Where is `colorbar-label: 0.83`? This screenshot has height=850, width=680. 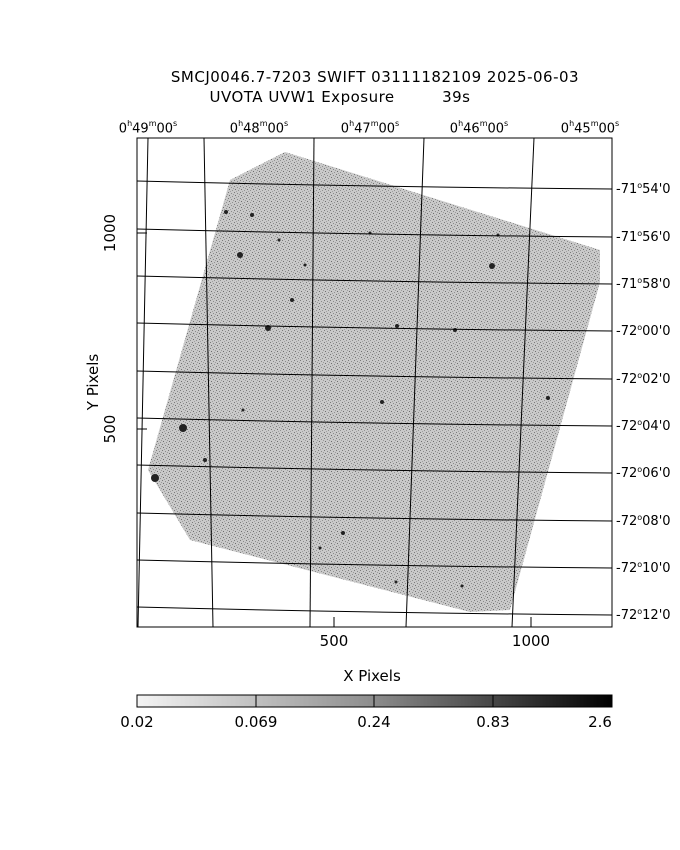 colorbar-label: 0.83 is located at coordinates (493, 722).